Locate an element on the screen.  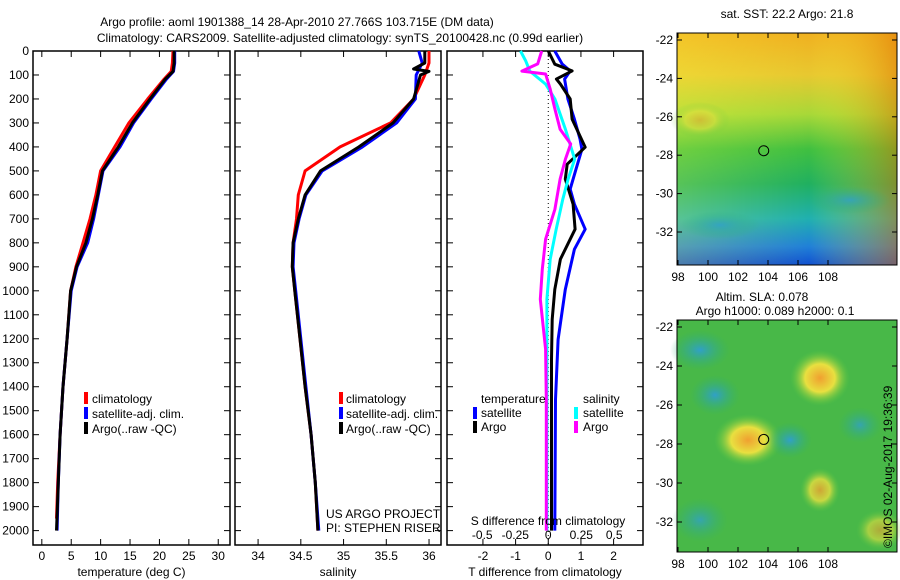
y-tick-label: 0 is located at coordinates (25, 51).